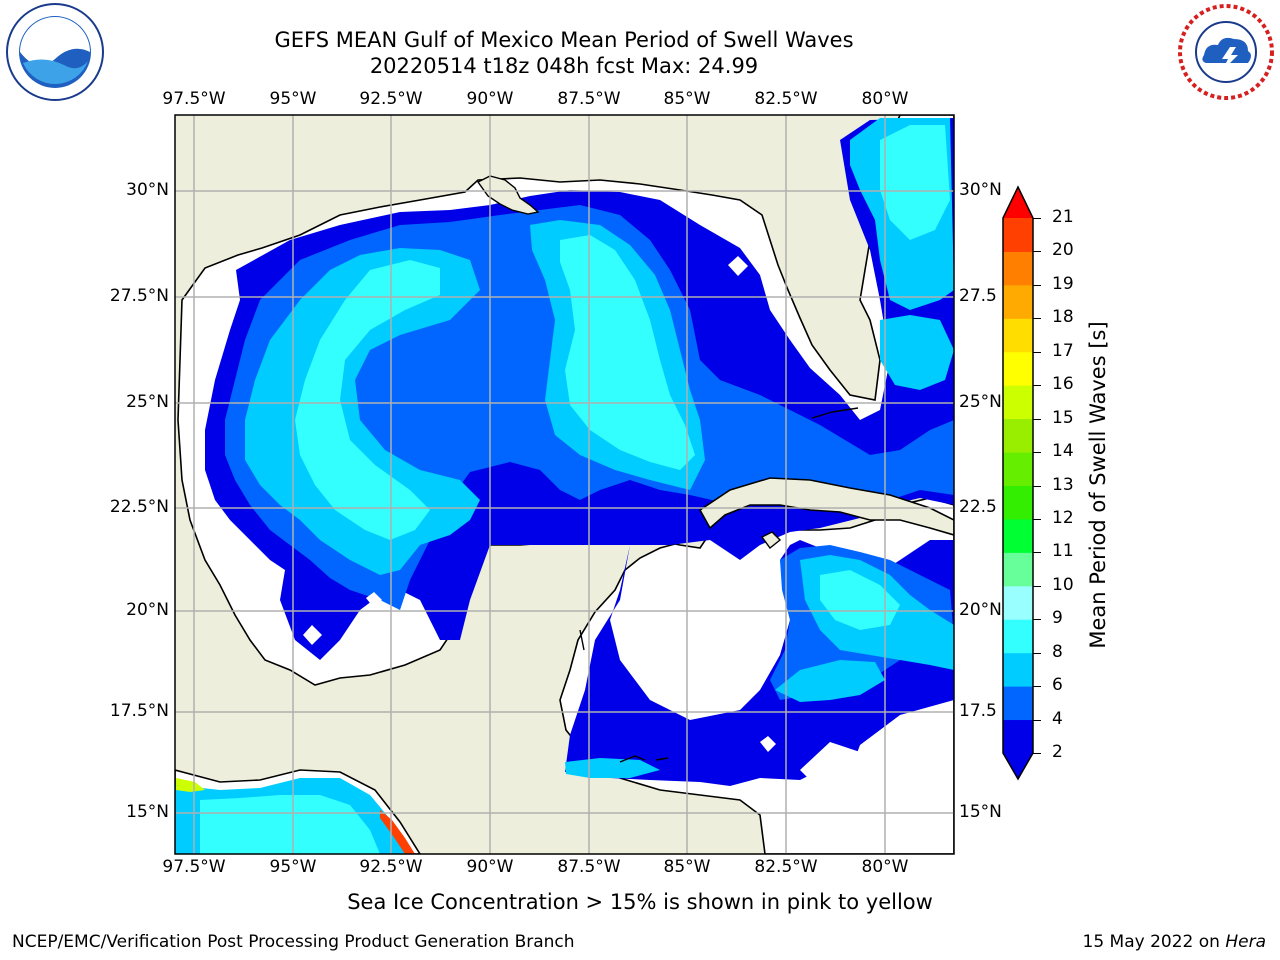 This screenshot has width=1280, height=960. What do you see at coordinates (589, 99) in the screenshot?
I see `lon-tick-top: 87.5°W` at bounding box center [589, 99].